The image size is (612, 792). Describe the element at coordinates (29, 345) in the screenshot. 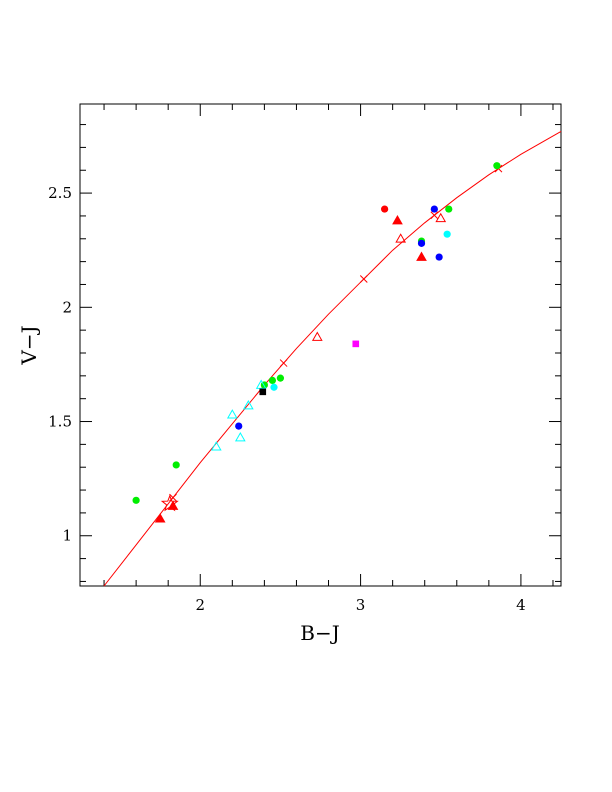

I see `y-axis-label: V−J` at that location.